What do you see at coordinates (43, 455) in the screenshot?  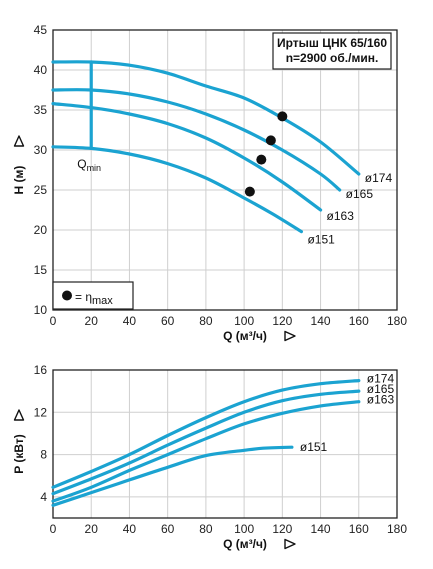 I see `y-tick-label: 8` at bounding box center [43, 455].